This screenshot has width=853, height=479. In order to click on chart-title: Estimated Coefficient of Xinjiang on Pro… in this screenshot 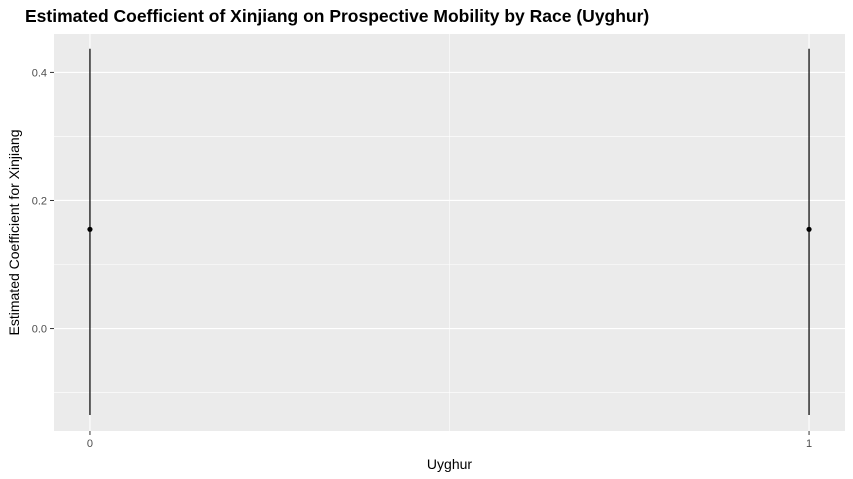, I will do `click(337, 16)`.